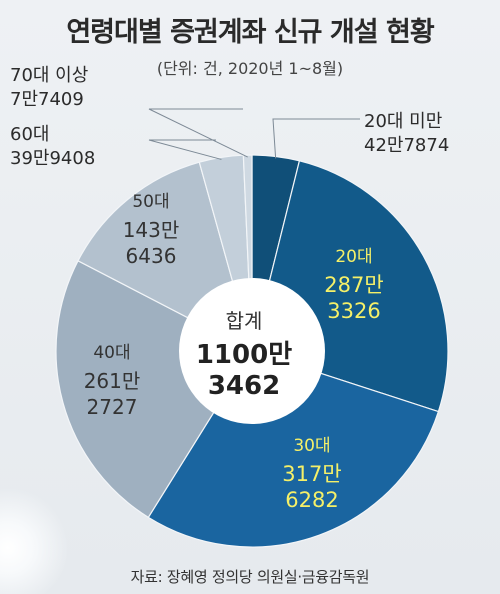  I want to click on slice-value-line1-20대: 287만, so click(353, 285).